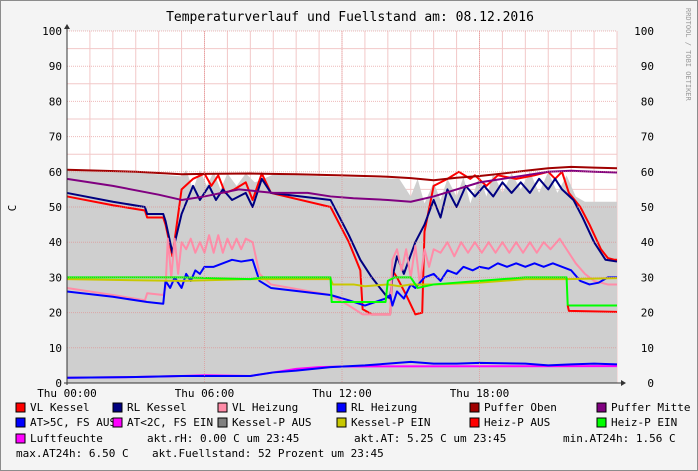 This screenshot has width=698, height=471. Describe the element at coordinates (341, 275) in the screenshot. I see `series-line-vl_heizung` at that location.